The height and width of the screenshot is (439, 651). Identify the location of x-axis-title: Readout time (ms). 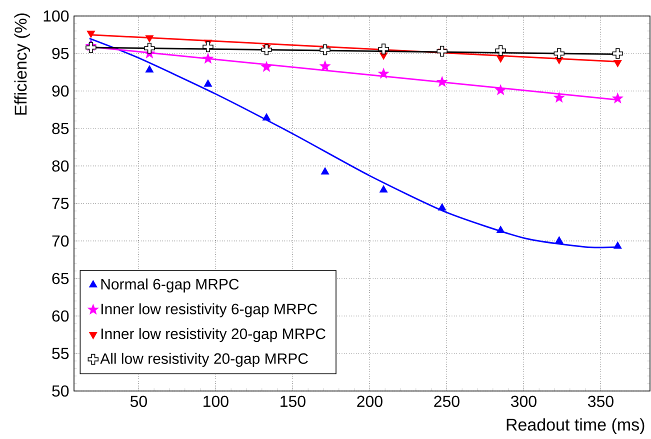
(575, 426).